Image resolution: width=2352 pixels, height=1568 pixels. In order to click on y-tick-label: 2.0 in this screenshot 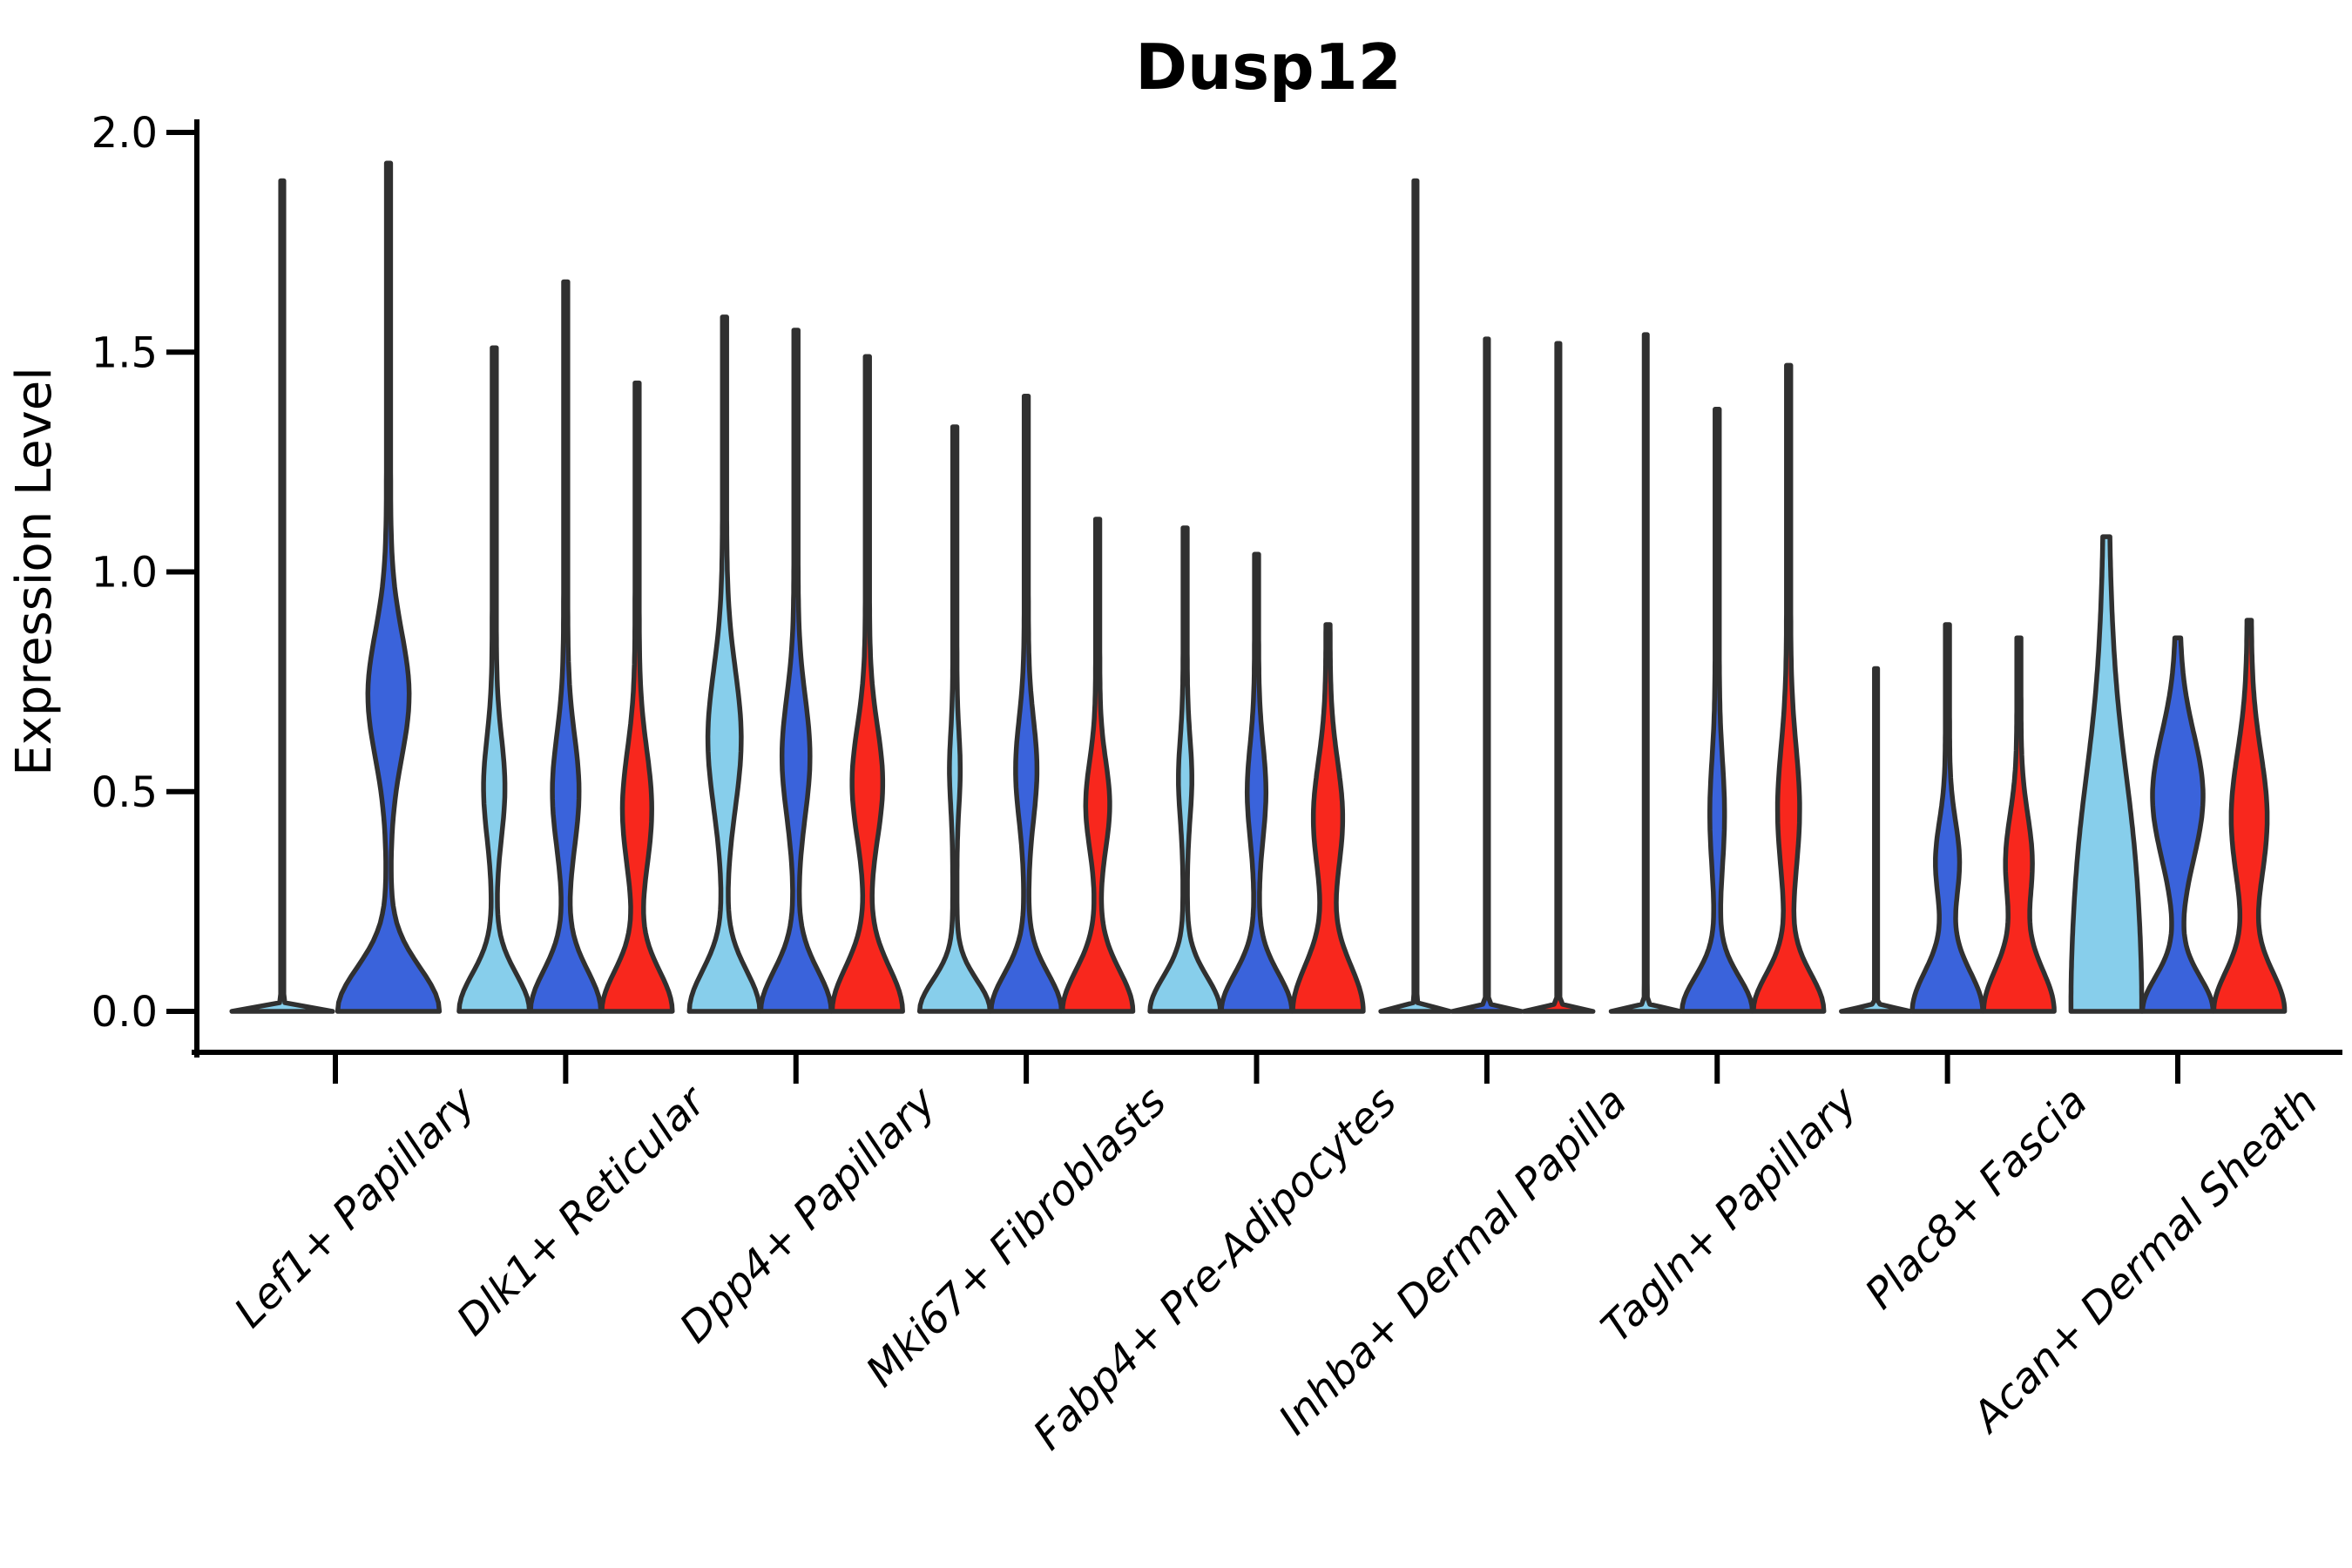, I will do `click(125, 134)`.